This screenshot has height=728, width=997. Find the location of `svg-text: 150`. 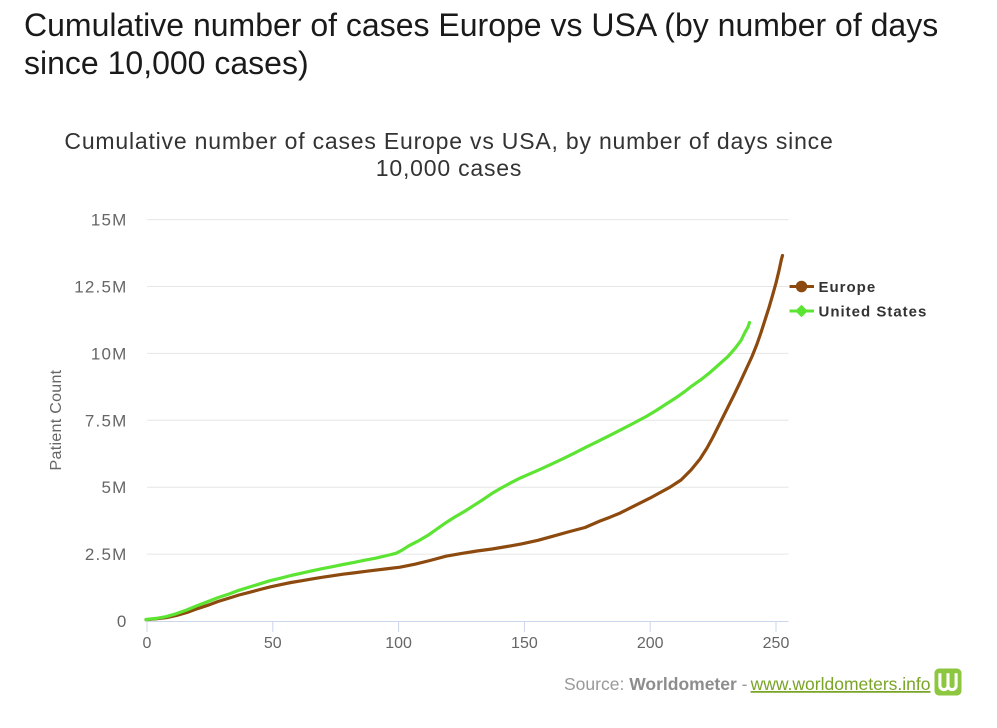

svg-text: 150 is located at coordinates (524, 643).